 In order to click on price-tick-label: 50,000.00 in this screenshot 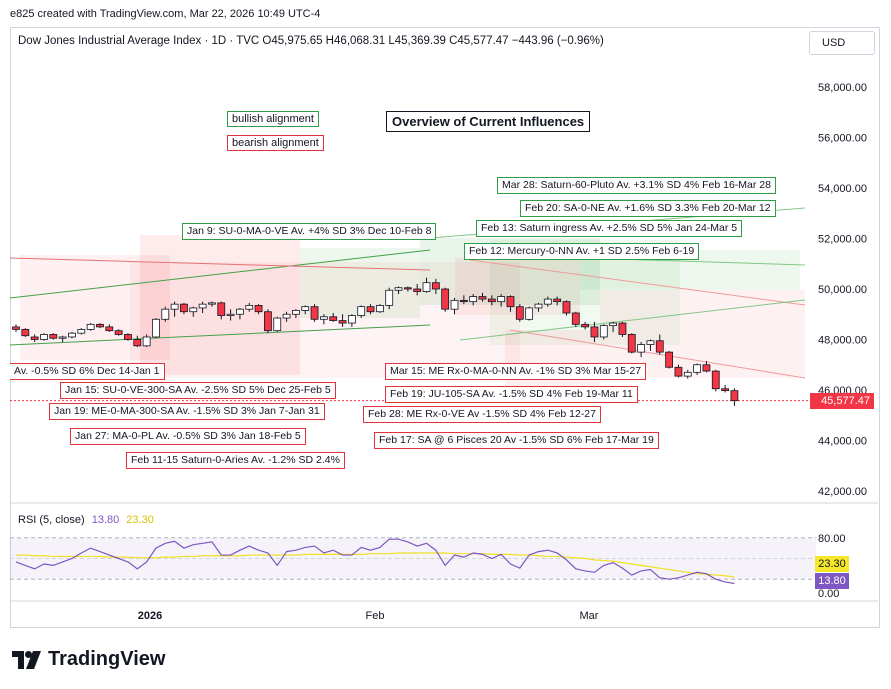, I will do `click(842, 290)`.